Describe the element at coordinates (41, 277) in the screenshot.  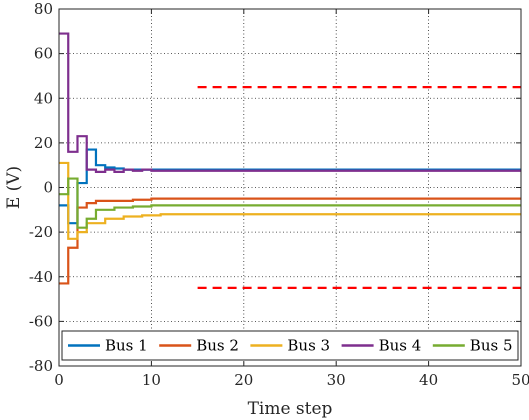
I see `y-tick-label: -40` at that location.